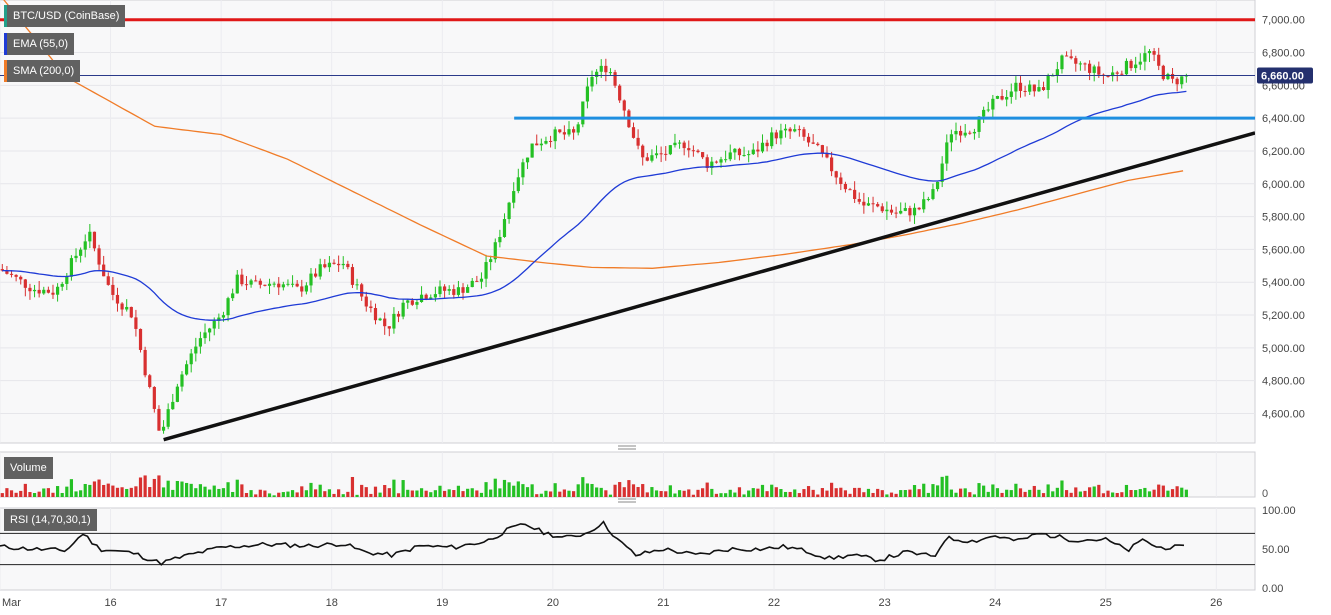 The image size is (1331, 615). I want to click on rsi-pane, so click(628, 549).